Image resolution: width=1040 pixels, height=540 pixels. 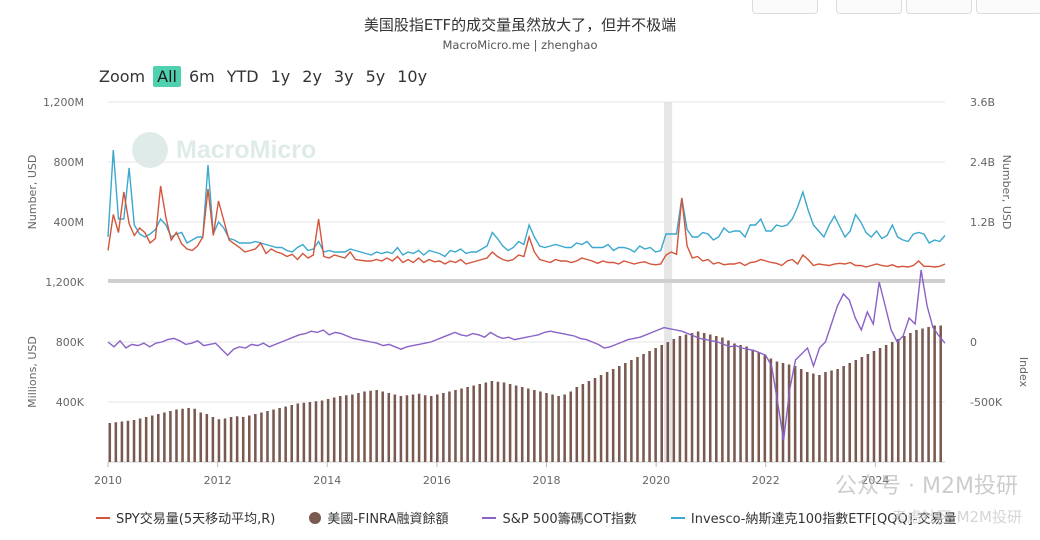 I want to click on zoom-6m-button: 6m, so click(x=201, y=76).